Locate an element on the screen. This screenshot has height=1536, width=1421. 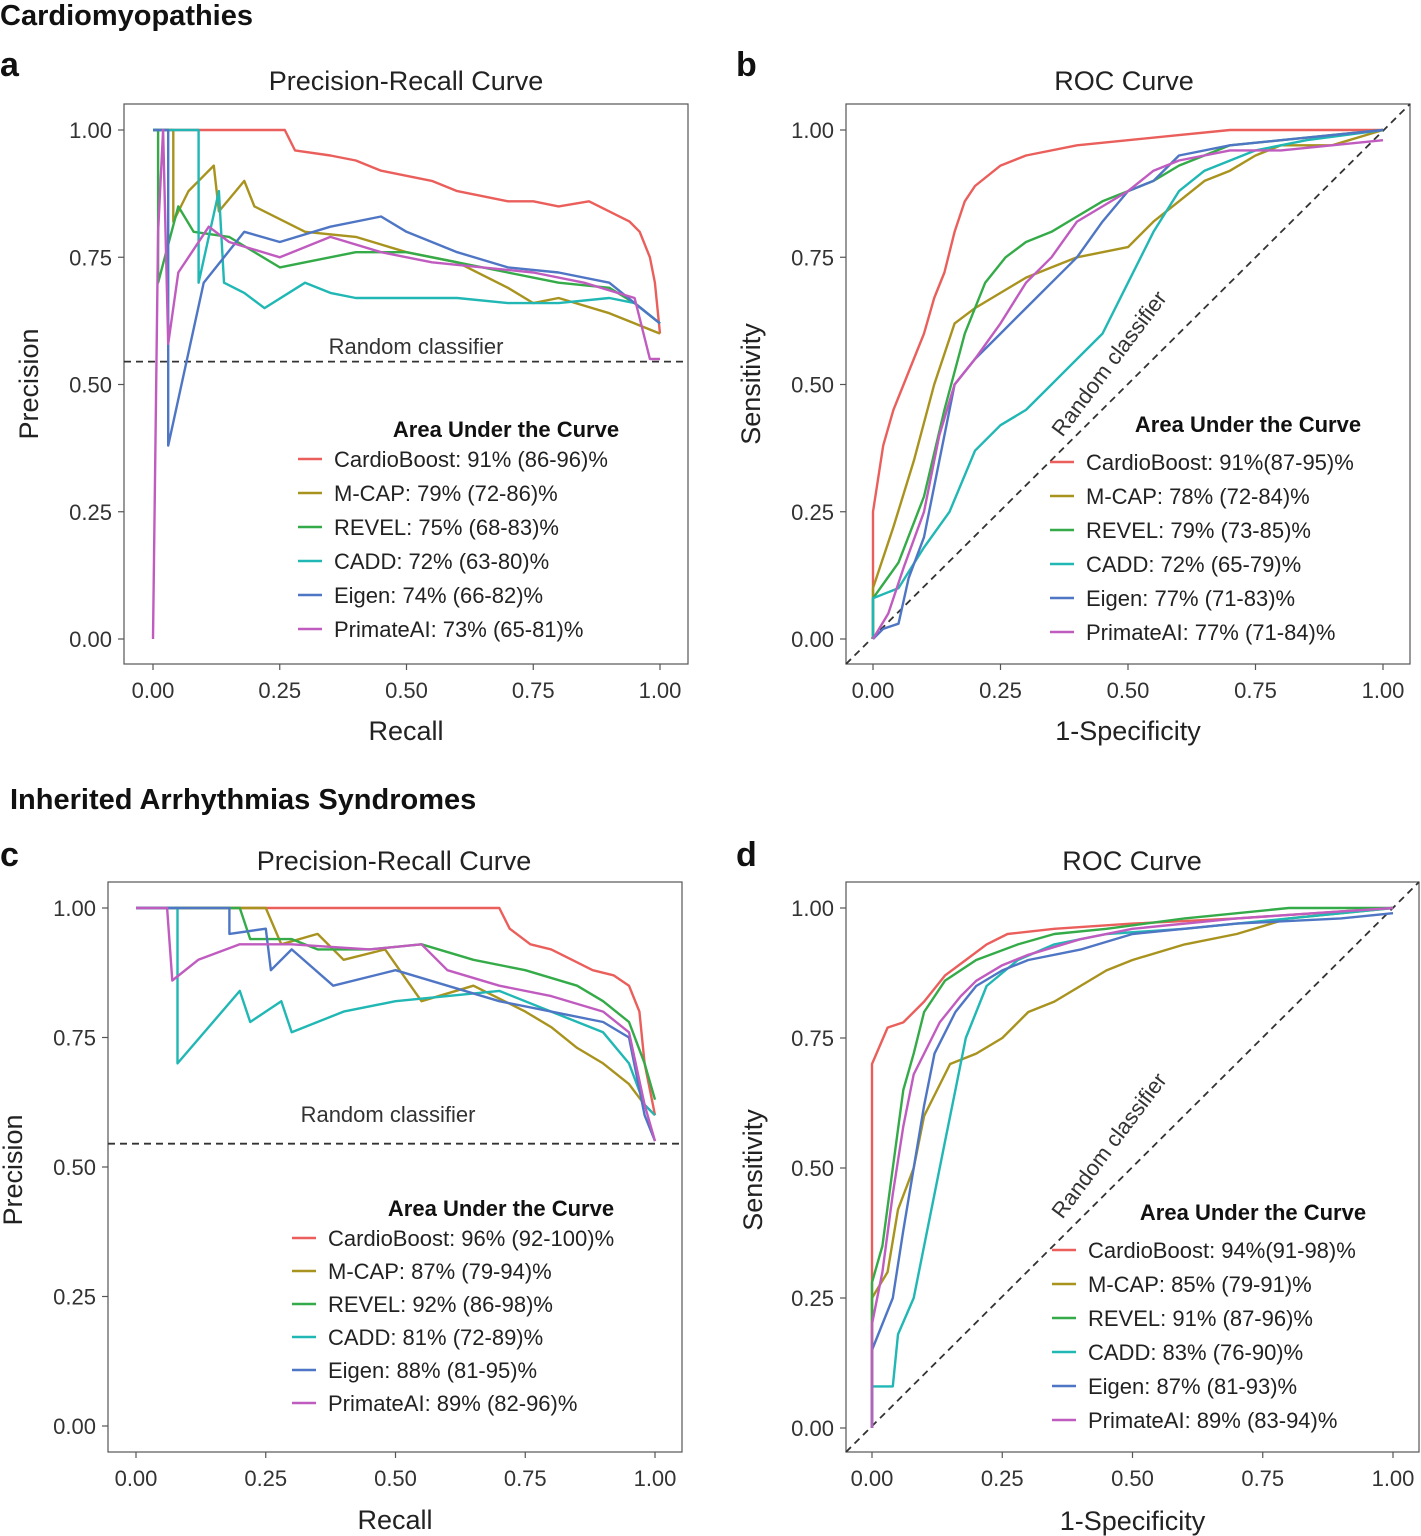
legend-label-m-cap: M-CAP: 87% (79-94)% is located at coordinates (440, 1271).